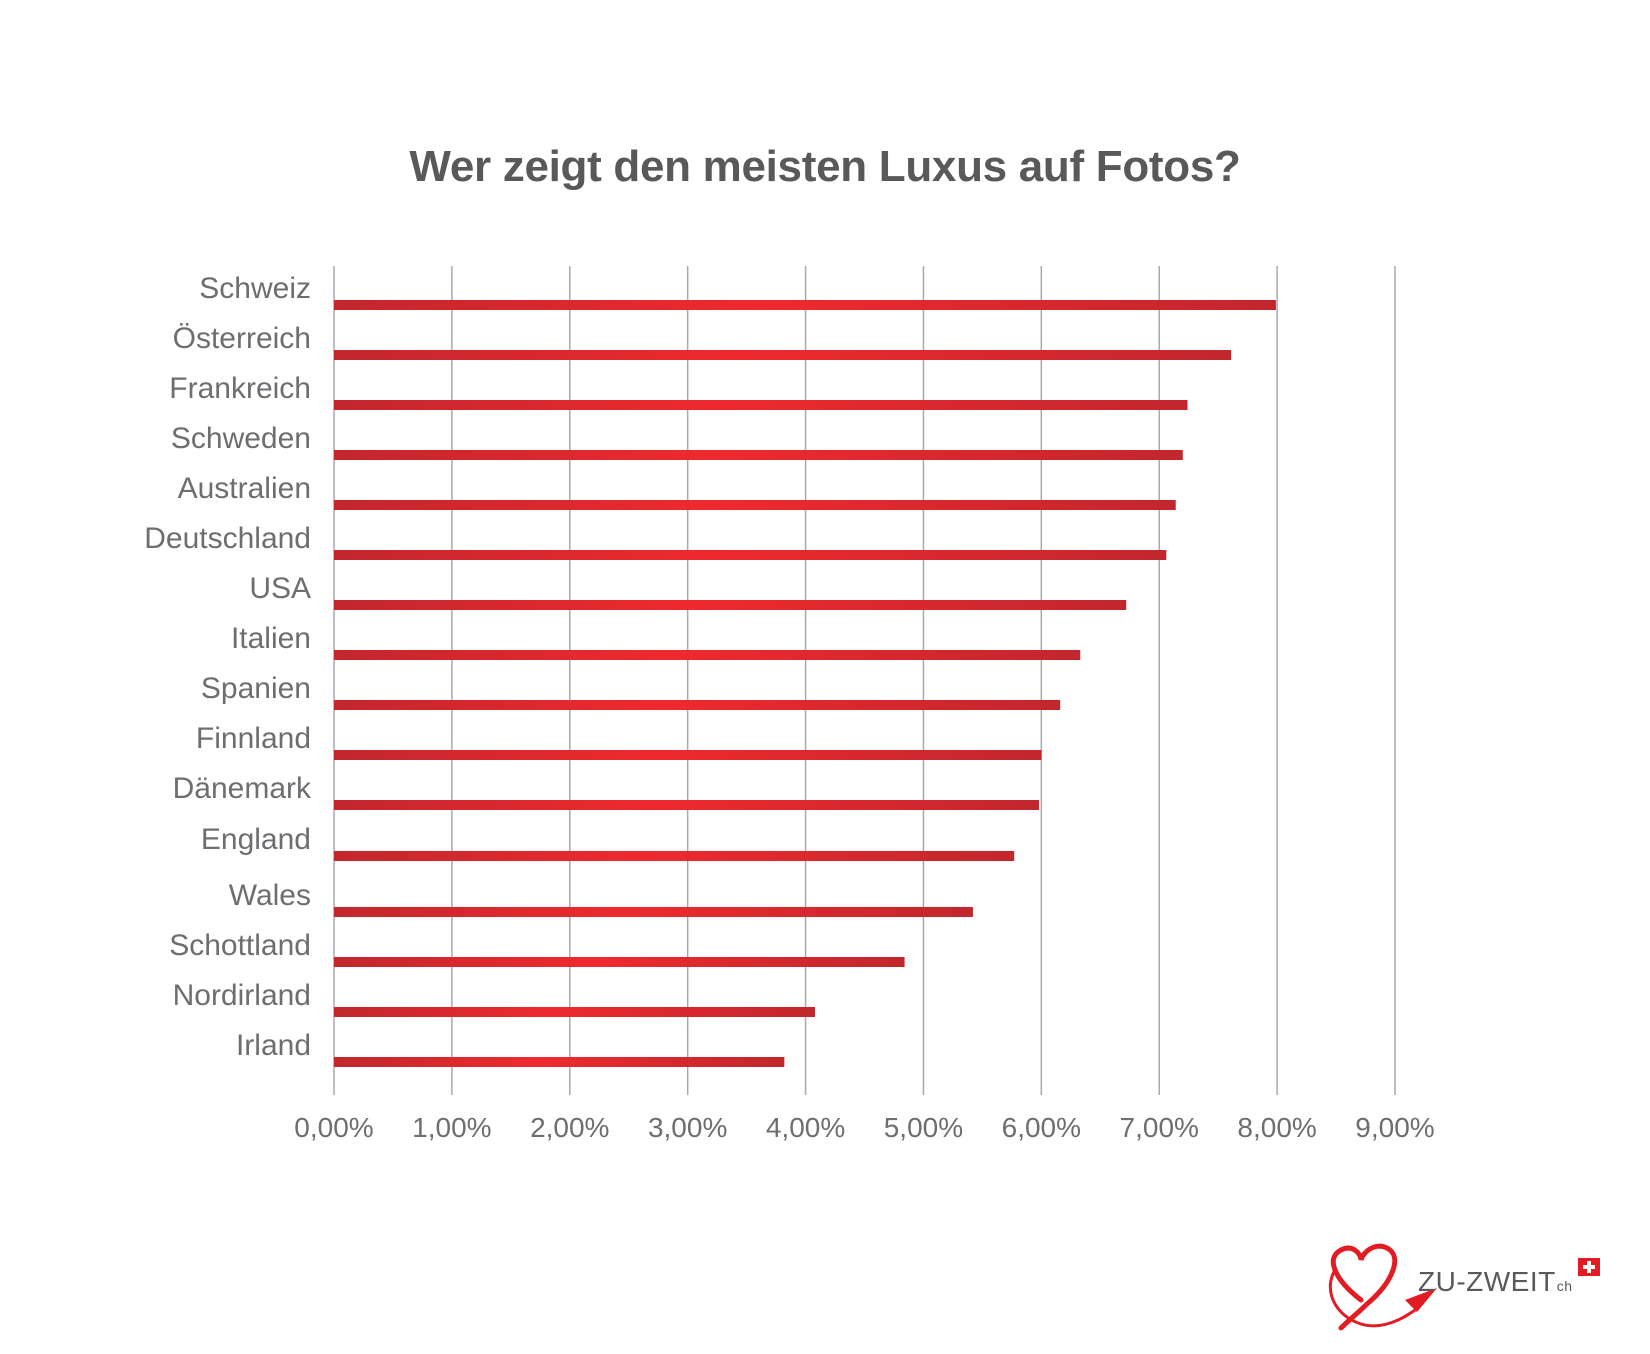 The image size is (1650, 1354). Describe the element at coordinates (242, 338) in the screenshot. I see `category-label: Österreich` at that location.